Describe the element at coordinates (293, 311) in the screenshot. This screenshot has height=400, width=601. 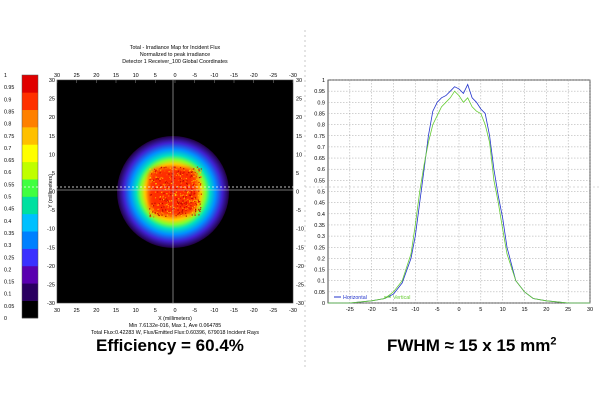
I see `map-x-tick-bottom-label: -30` at that location.